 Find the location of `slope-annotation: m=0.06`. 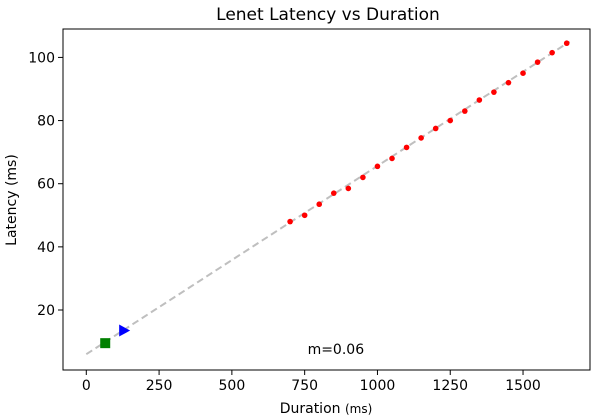

slope-annotation: m=0.06 is located at coordinates (336, 350).